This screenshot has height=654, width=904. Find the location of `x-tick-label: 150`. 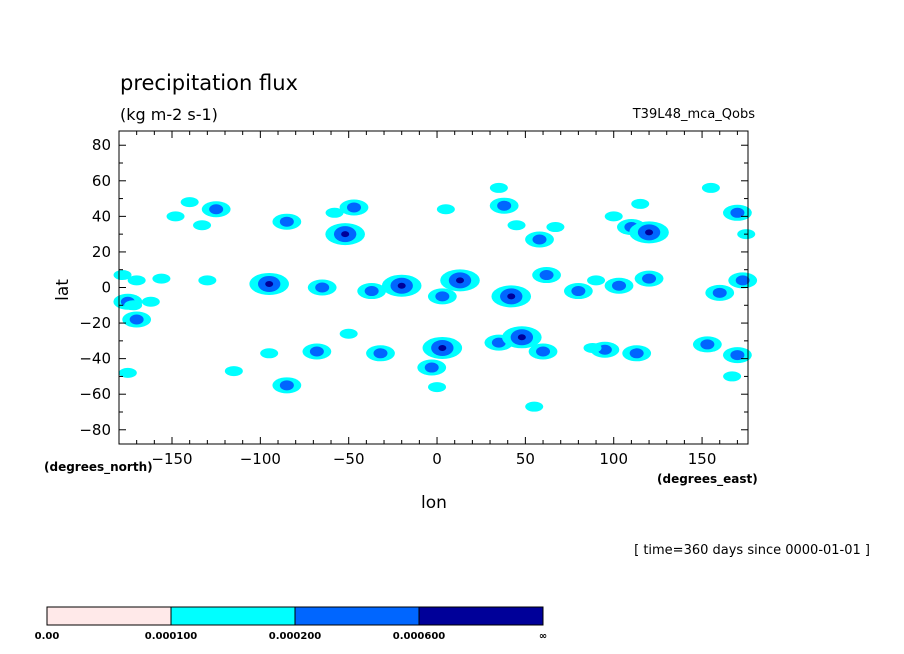

x-tick-label: 150 is located at coordinates (702, 459).